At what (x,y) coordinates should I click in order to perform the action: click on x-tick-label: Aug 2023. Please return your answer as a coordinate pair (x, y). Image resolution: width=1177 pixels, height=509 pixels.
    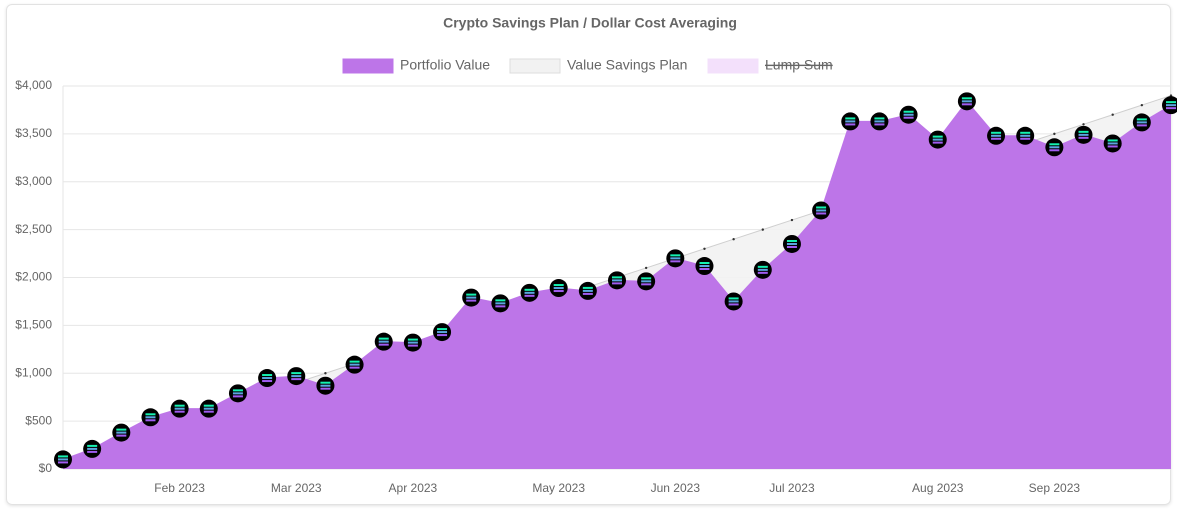
    Looking at the image, I should click on (938, 488).